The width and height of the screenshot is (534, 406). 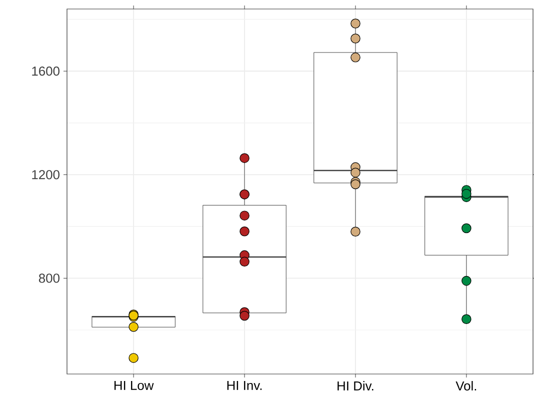 I want to click on y-tick-label: 1600, so click(x=46, y=71).